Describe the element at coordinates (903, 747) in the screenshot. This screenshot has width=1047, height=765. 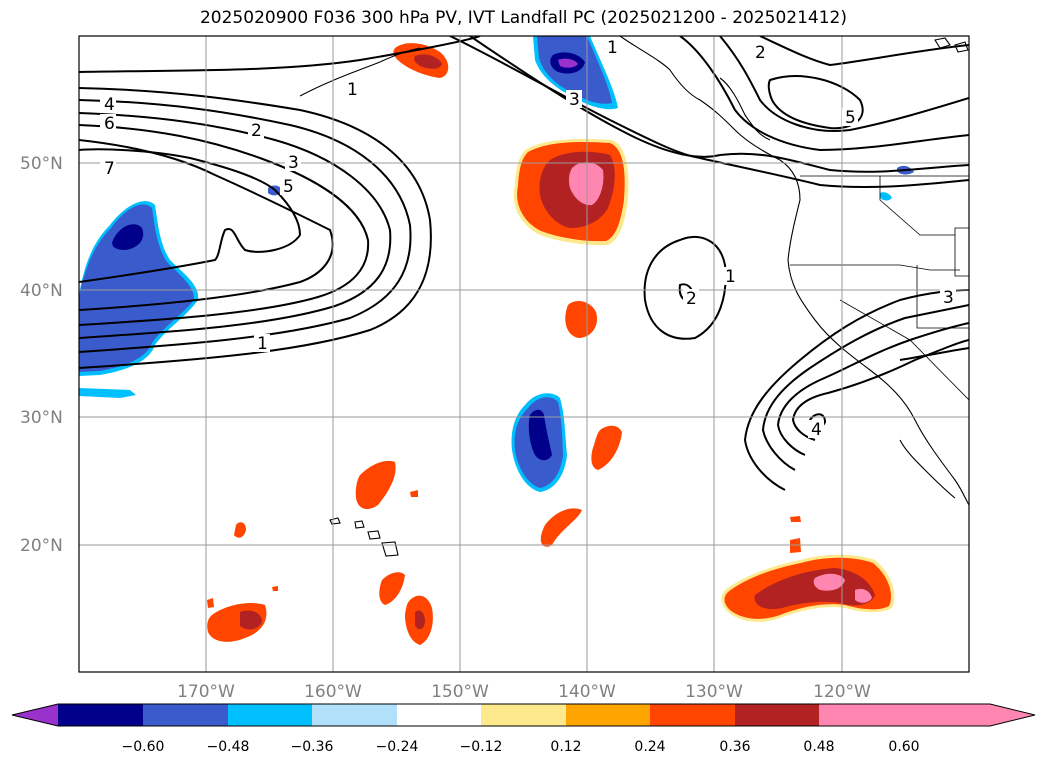
I see `colorbar-tick: 0.60` at that location.